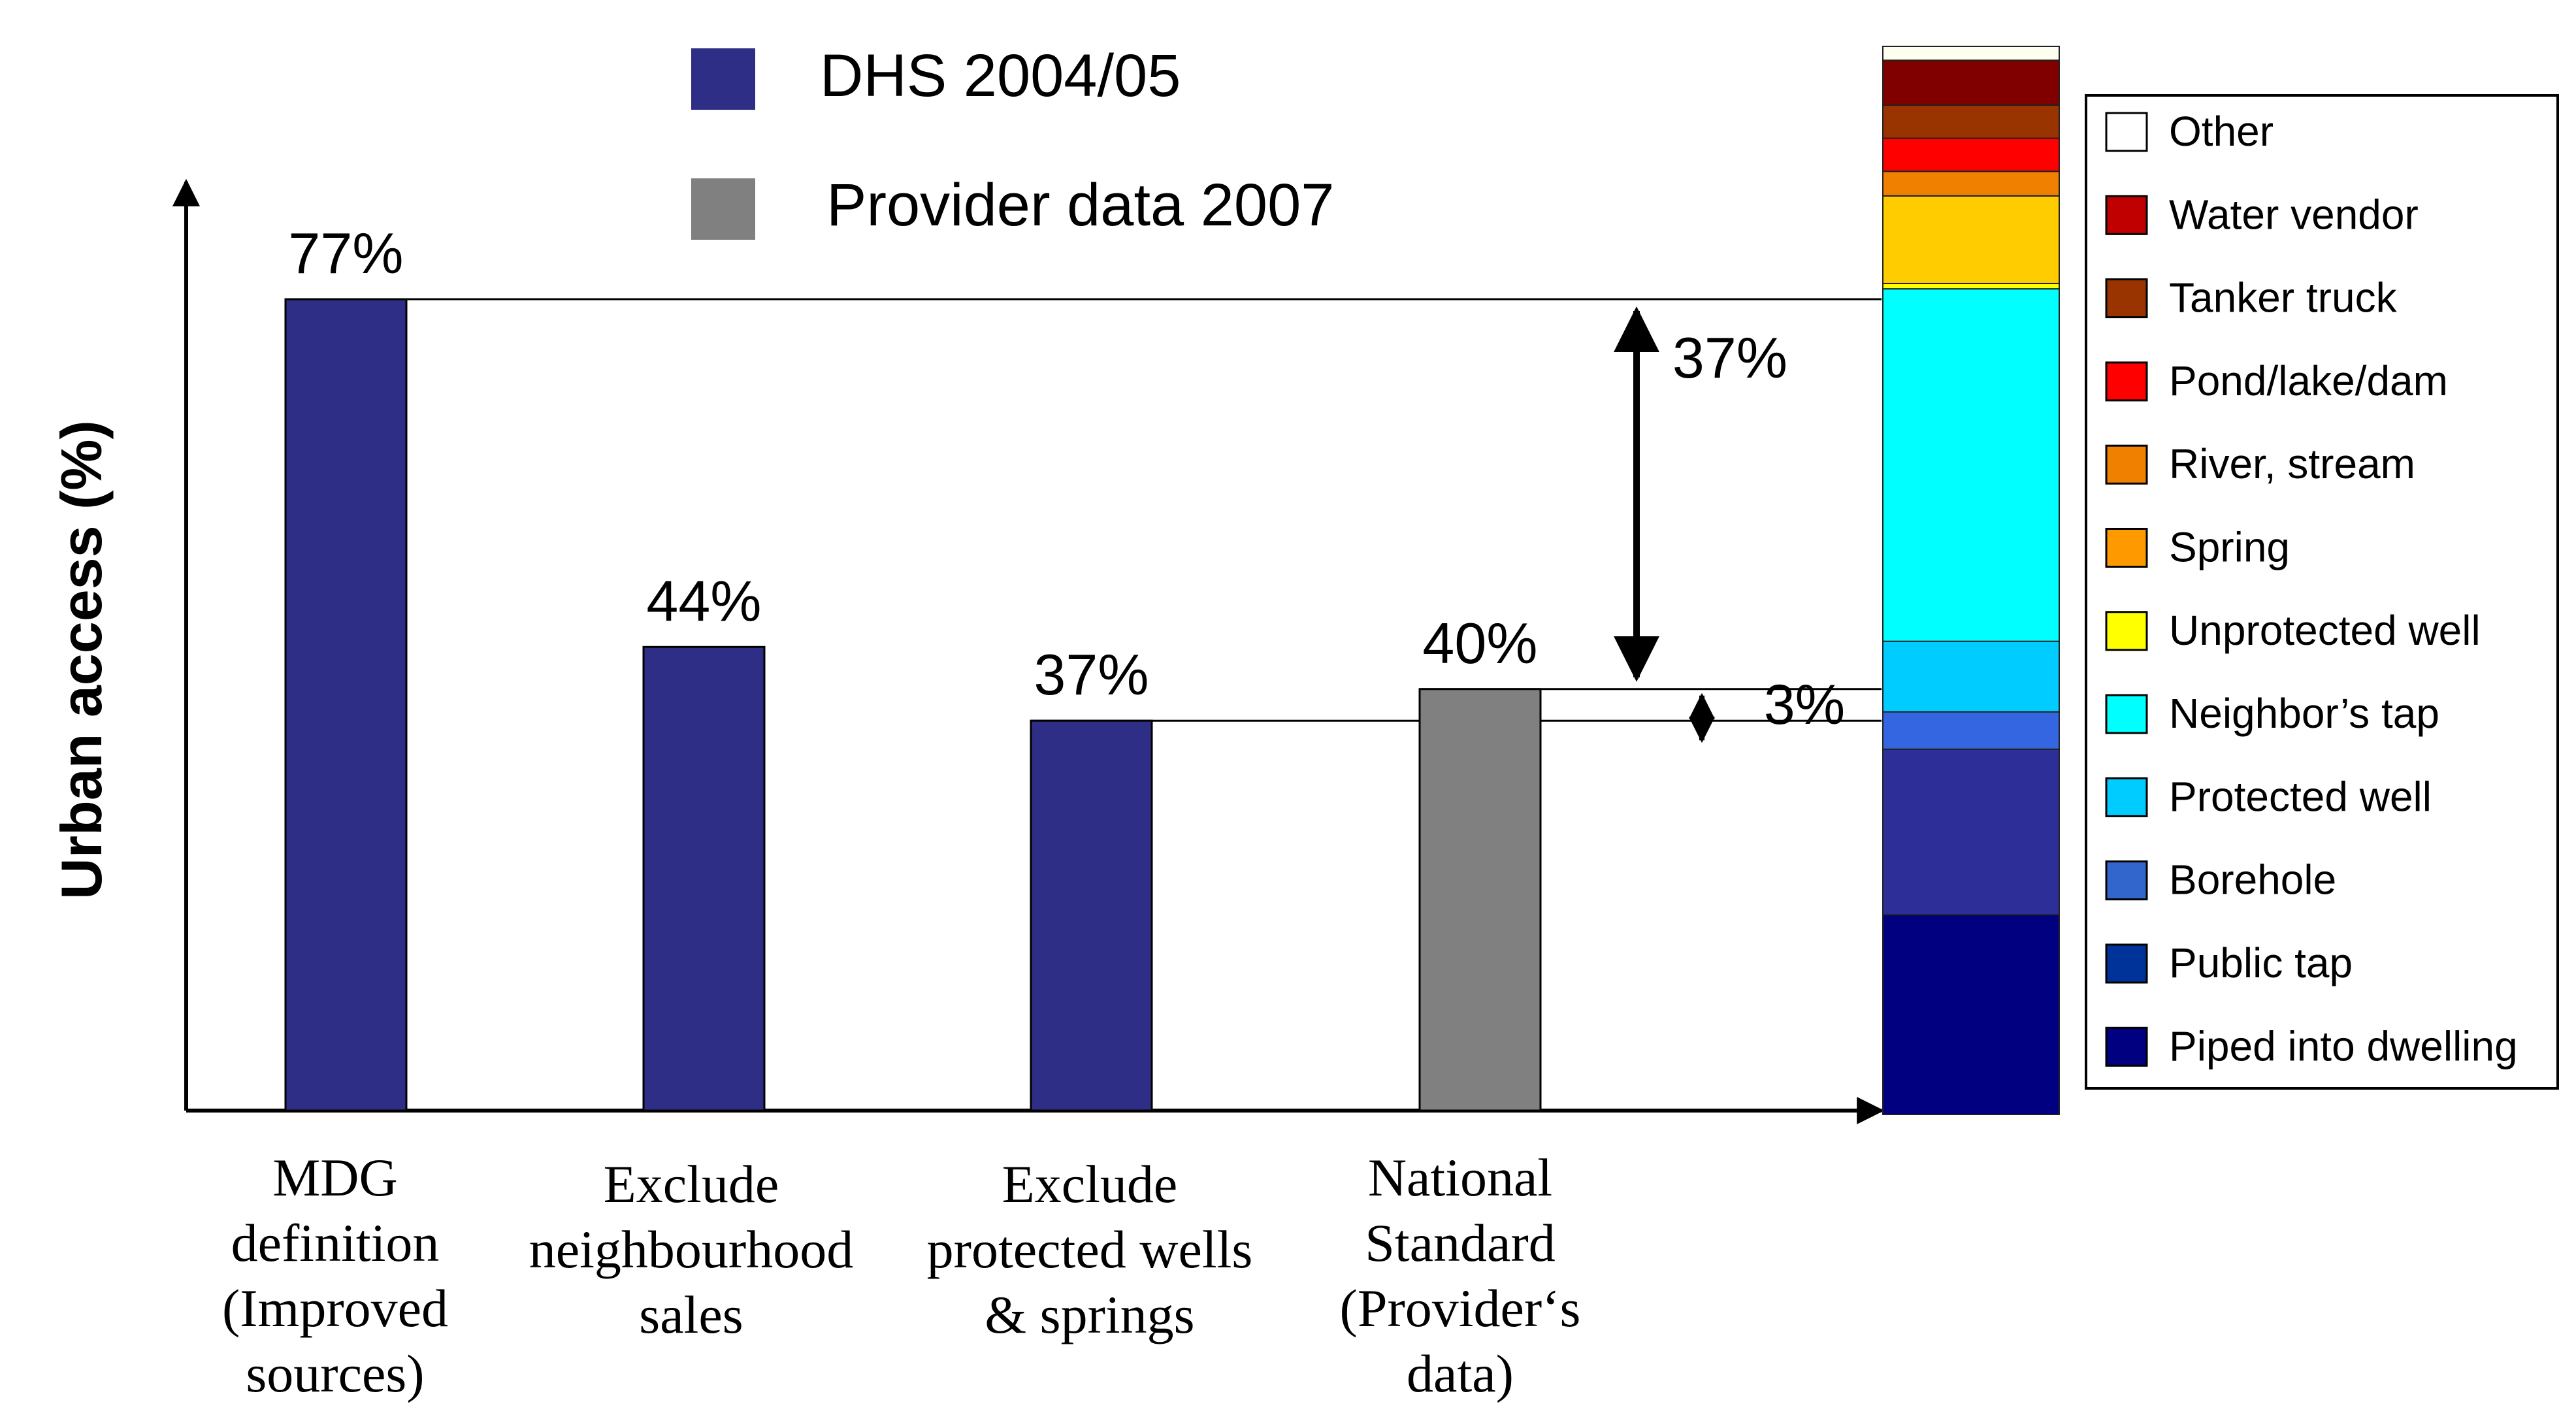 The width and height of the screenshot is (2576, 1415). What do you see at coordinates (2325, 630) in the screenshot?
I see `source-legend-label: Unprotected well` at bounding box center [2325, 630].